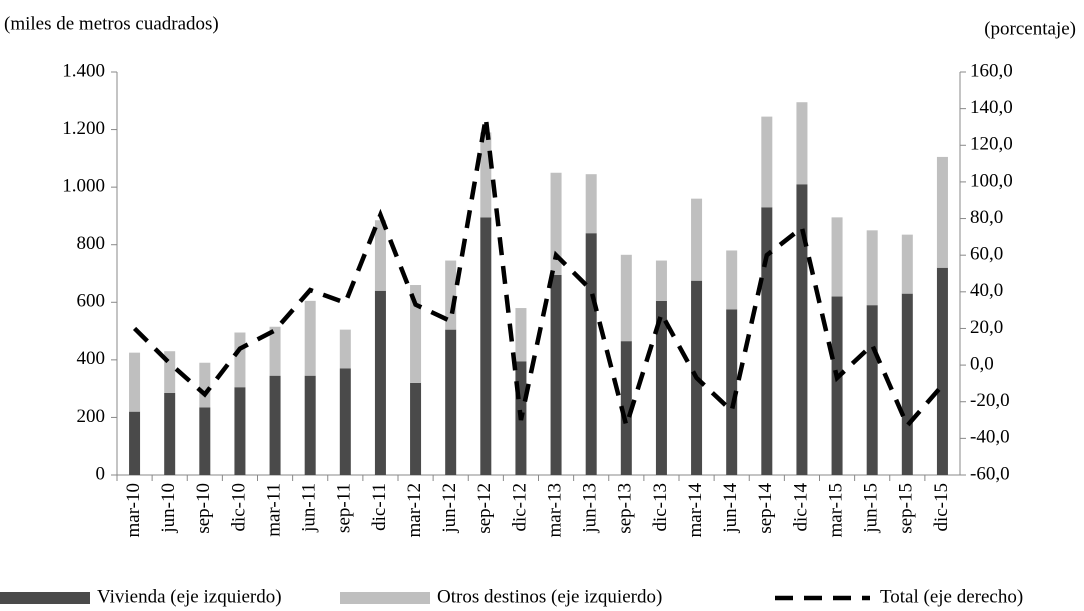  Describe the element at coordinates (835, 510) in the screenshot. I see `x-tick-label: mar-15` at that location.